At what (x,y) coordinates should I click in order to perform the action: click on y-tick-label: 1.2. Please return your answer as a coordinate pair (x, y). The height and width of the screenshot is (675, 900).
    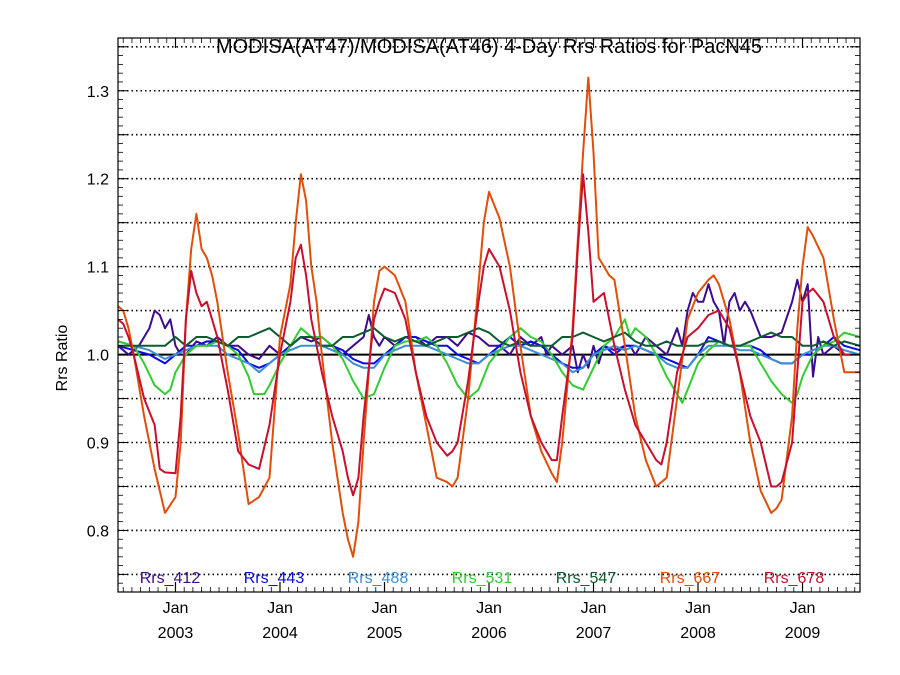
    Looking at the image, I should click on (98, 180).